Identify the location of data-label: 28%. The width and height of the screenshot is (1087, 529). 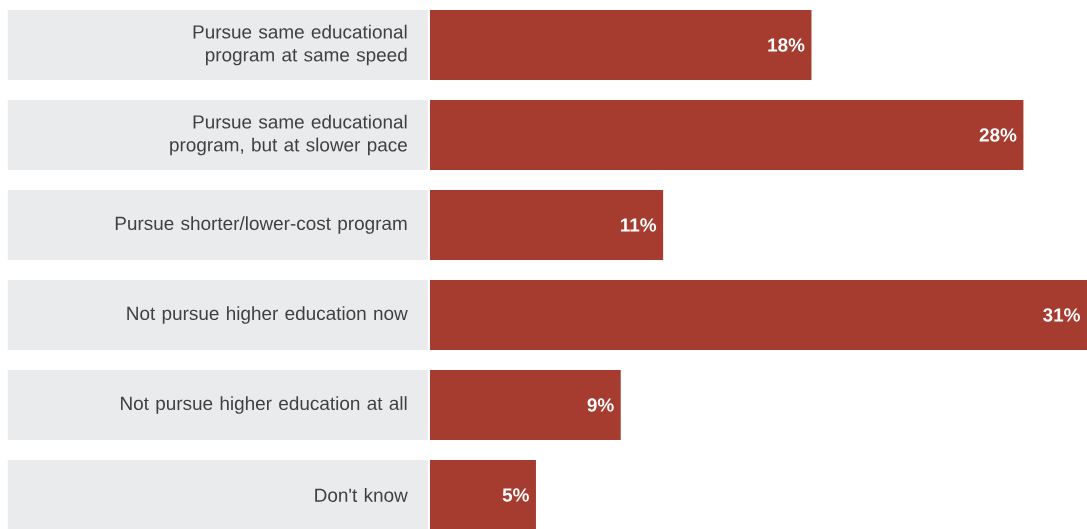
(998, 135).